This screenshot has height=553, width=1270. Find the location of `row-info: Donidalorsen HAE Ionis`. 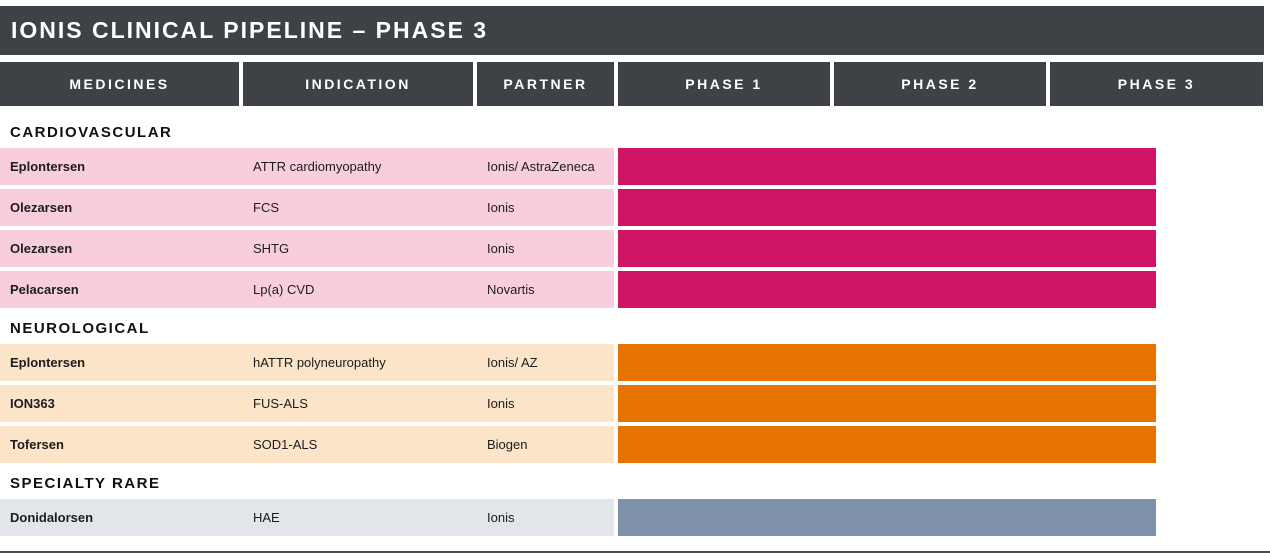

row-info: Donidalorsen HAE Ionis is located at coordinates (307, 517).